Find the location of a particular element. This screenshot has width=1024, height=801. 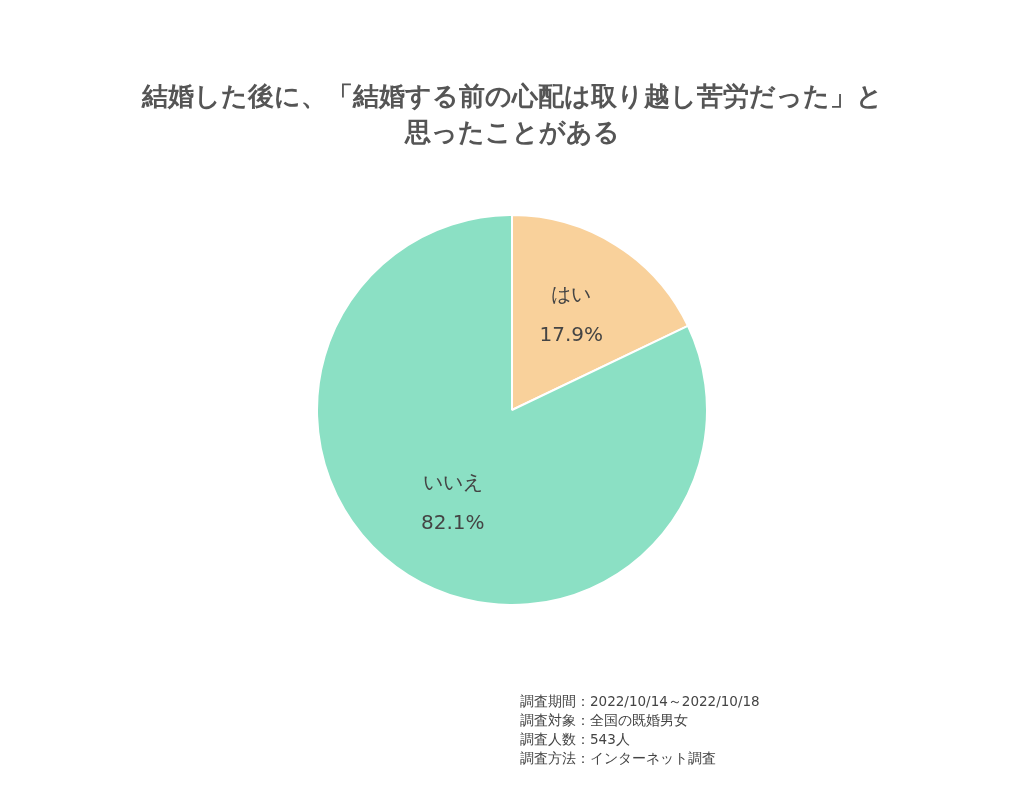

data-label: 17.9% is located at coordinates (571, 334).